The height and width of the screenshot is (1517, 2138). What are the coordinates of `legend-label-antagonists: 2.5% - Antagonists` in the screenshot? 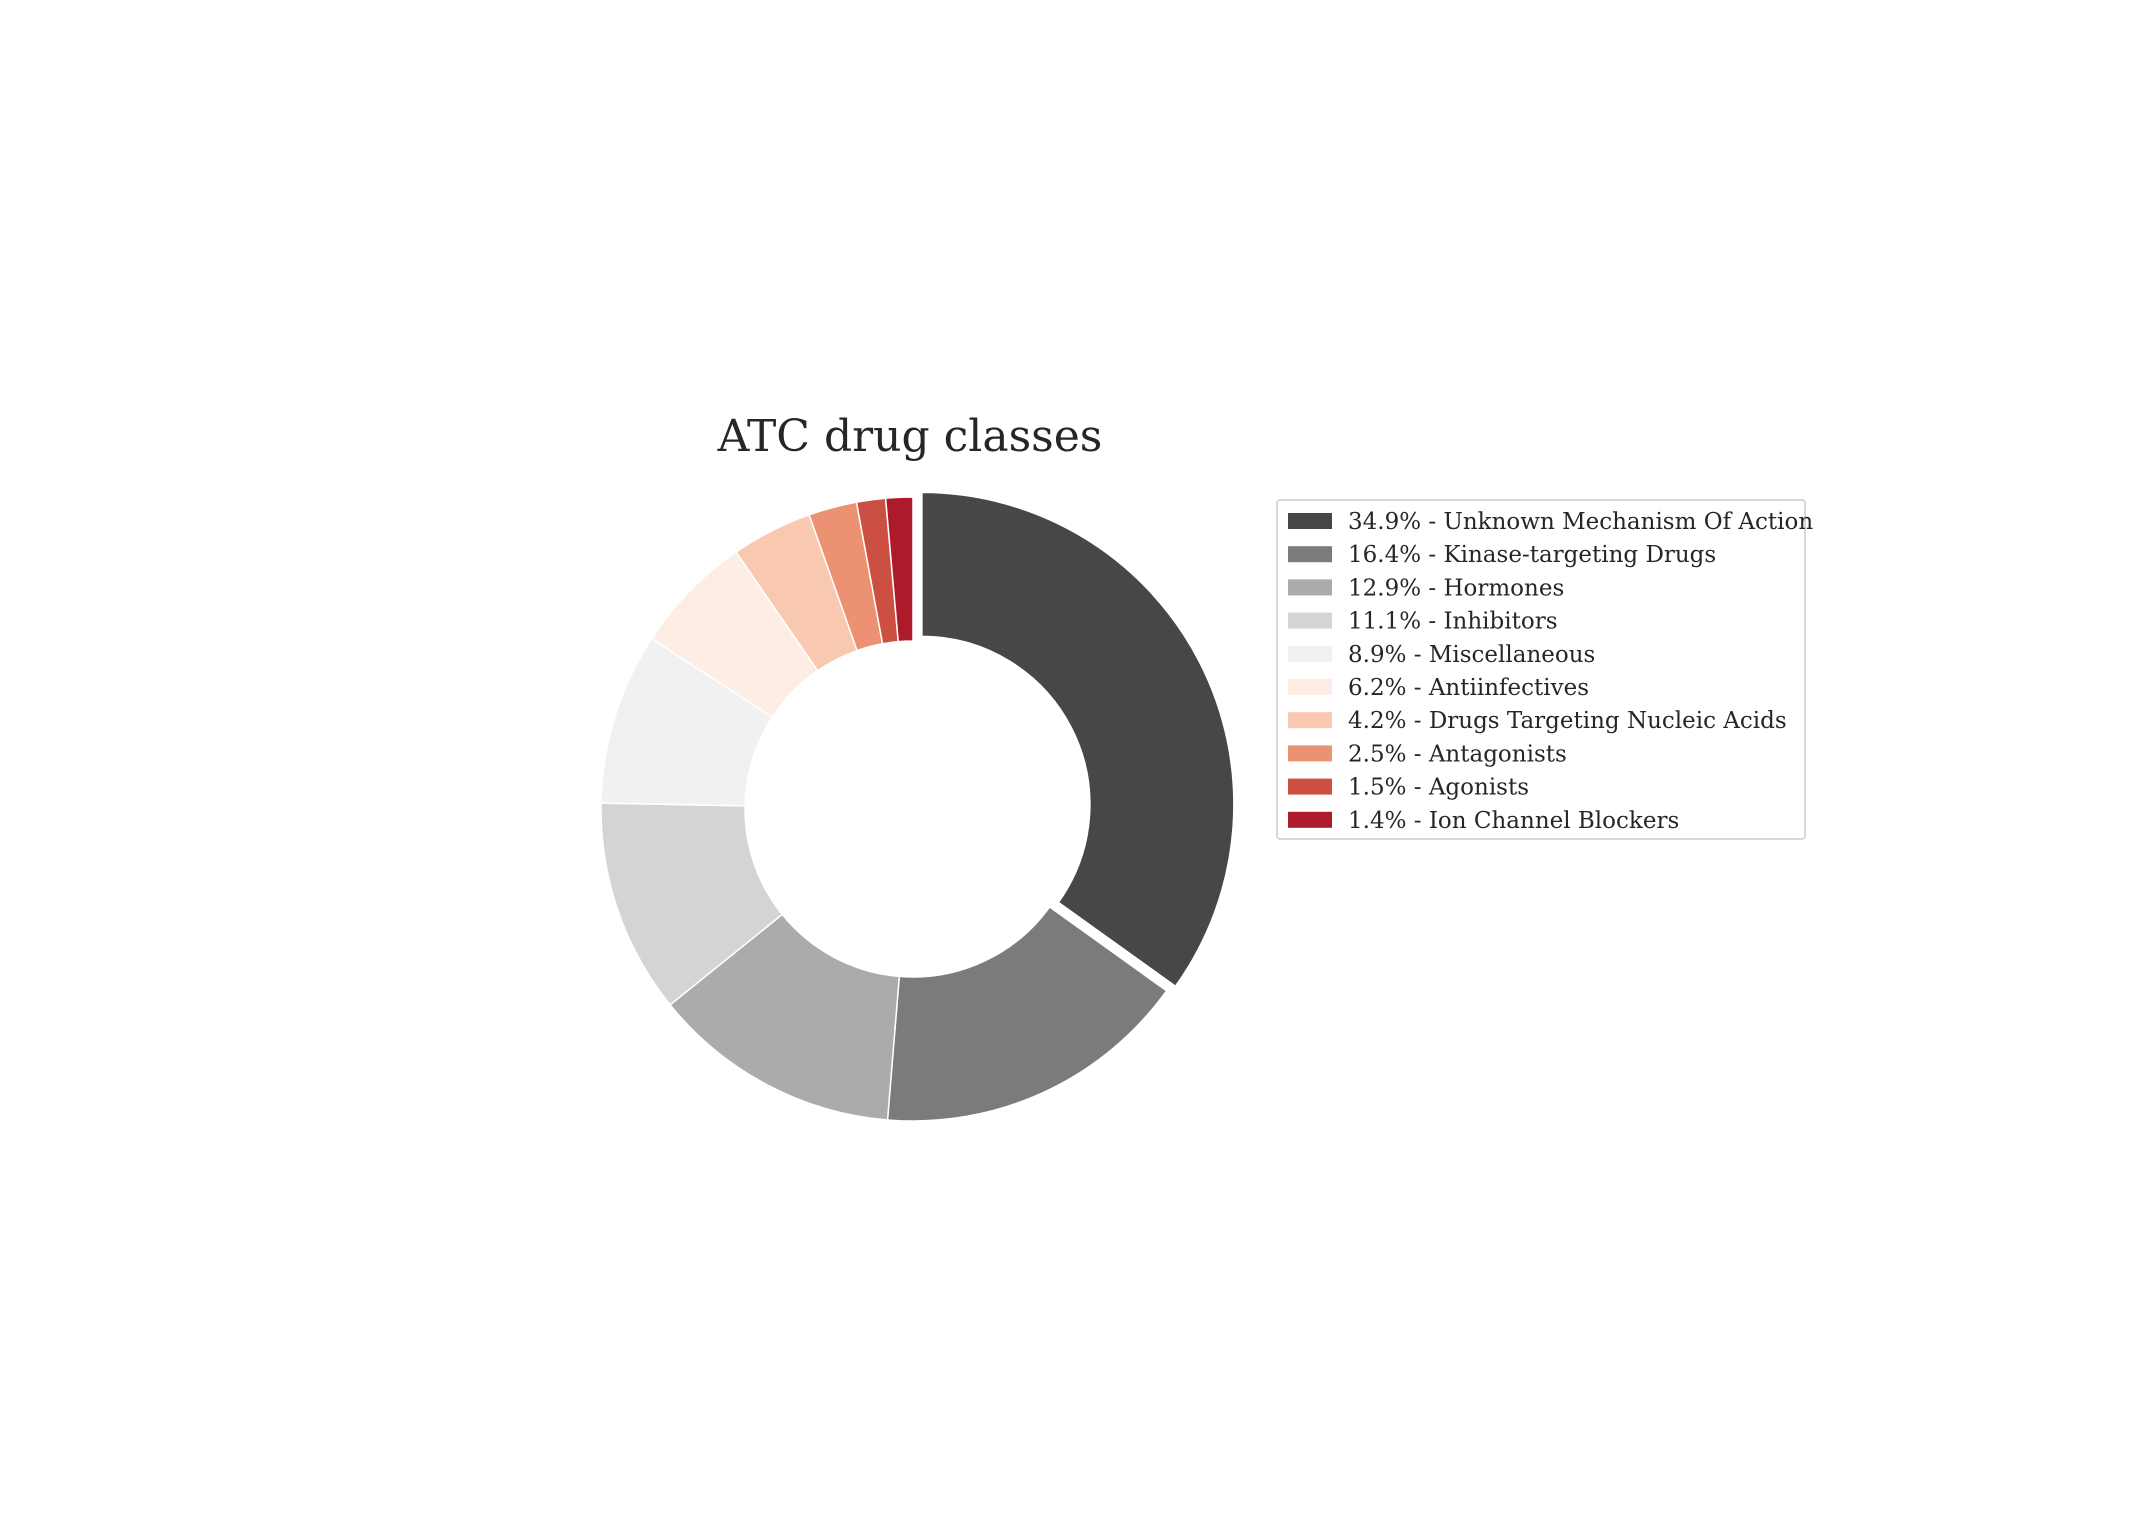 It's located at (1457, 754).